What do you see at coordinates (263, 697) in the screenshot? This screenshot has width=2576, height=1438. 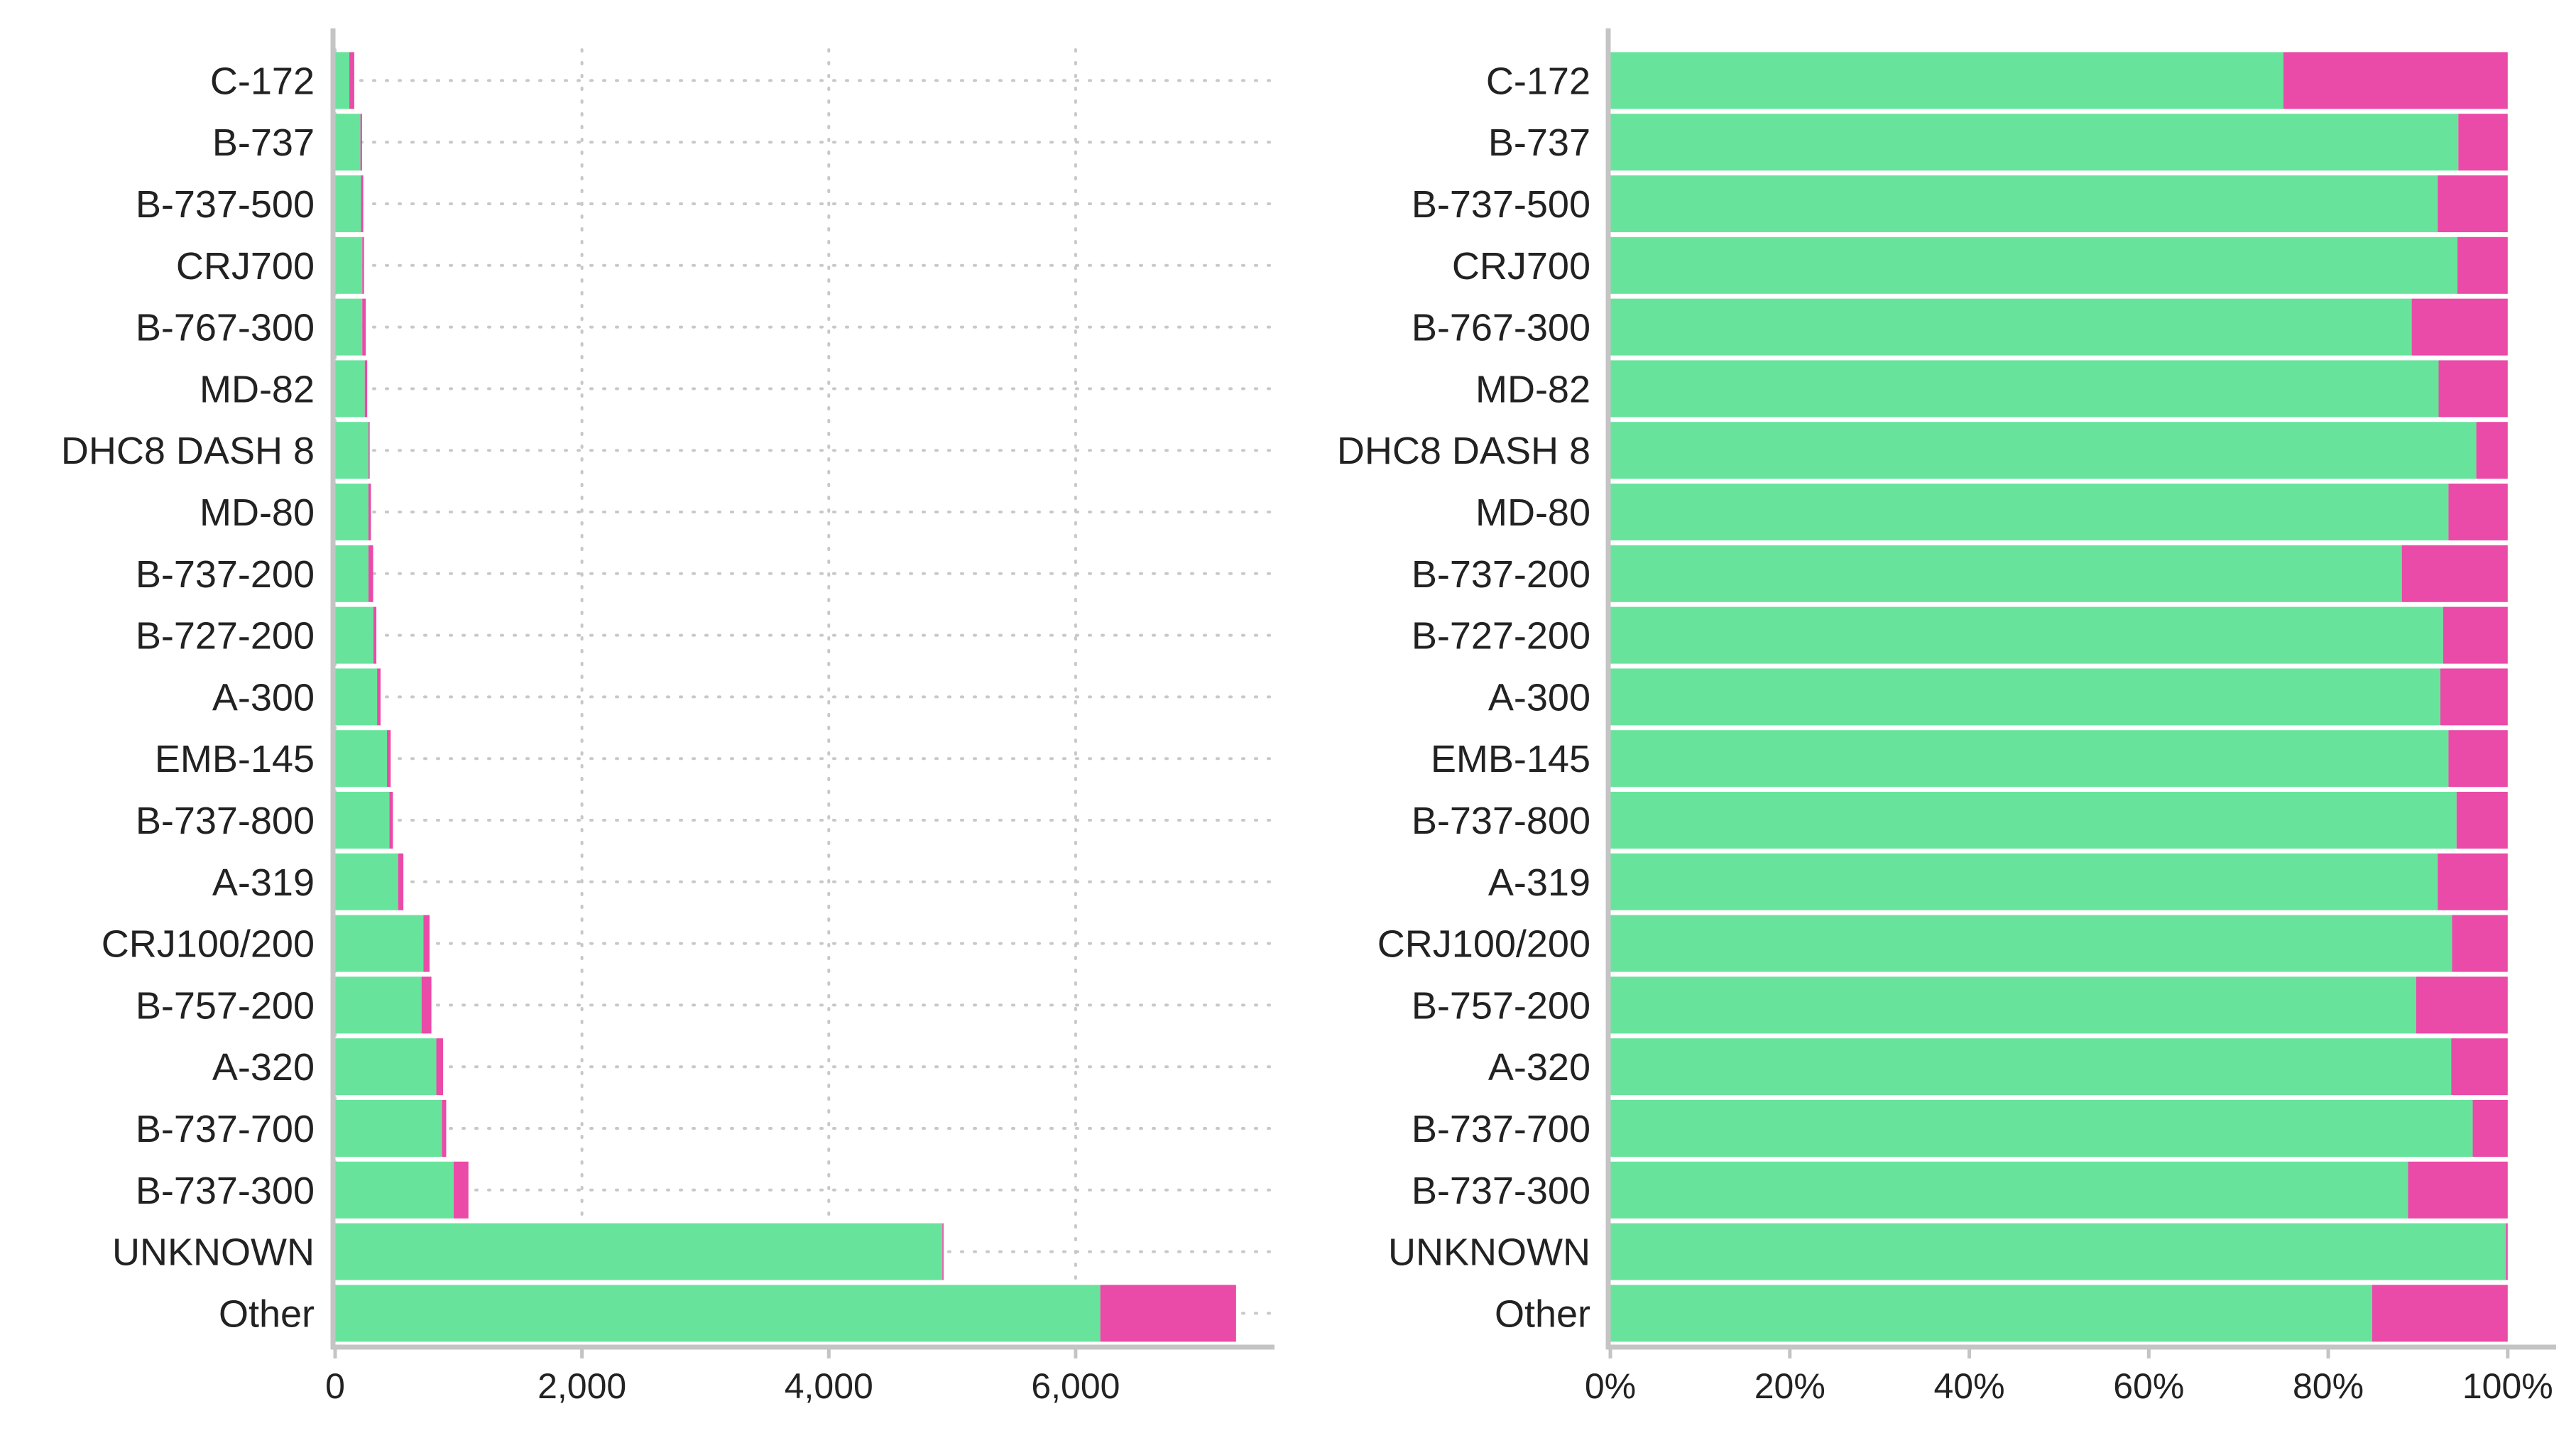 I see `category-label: A-300` at bounding box center [263, 697].